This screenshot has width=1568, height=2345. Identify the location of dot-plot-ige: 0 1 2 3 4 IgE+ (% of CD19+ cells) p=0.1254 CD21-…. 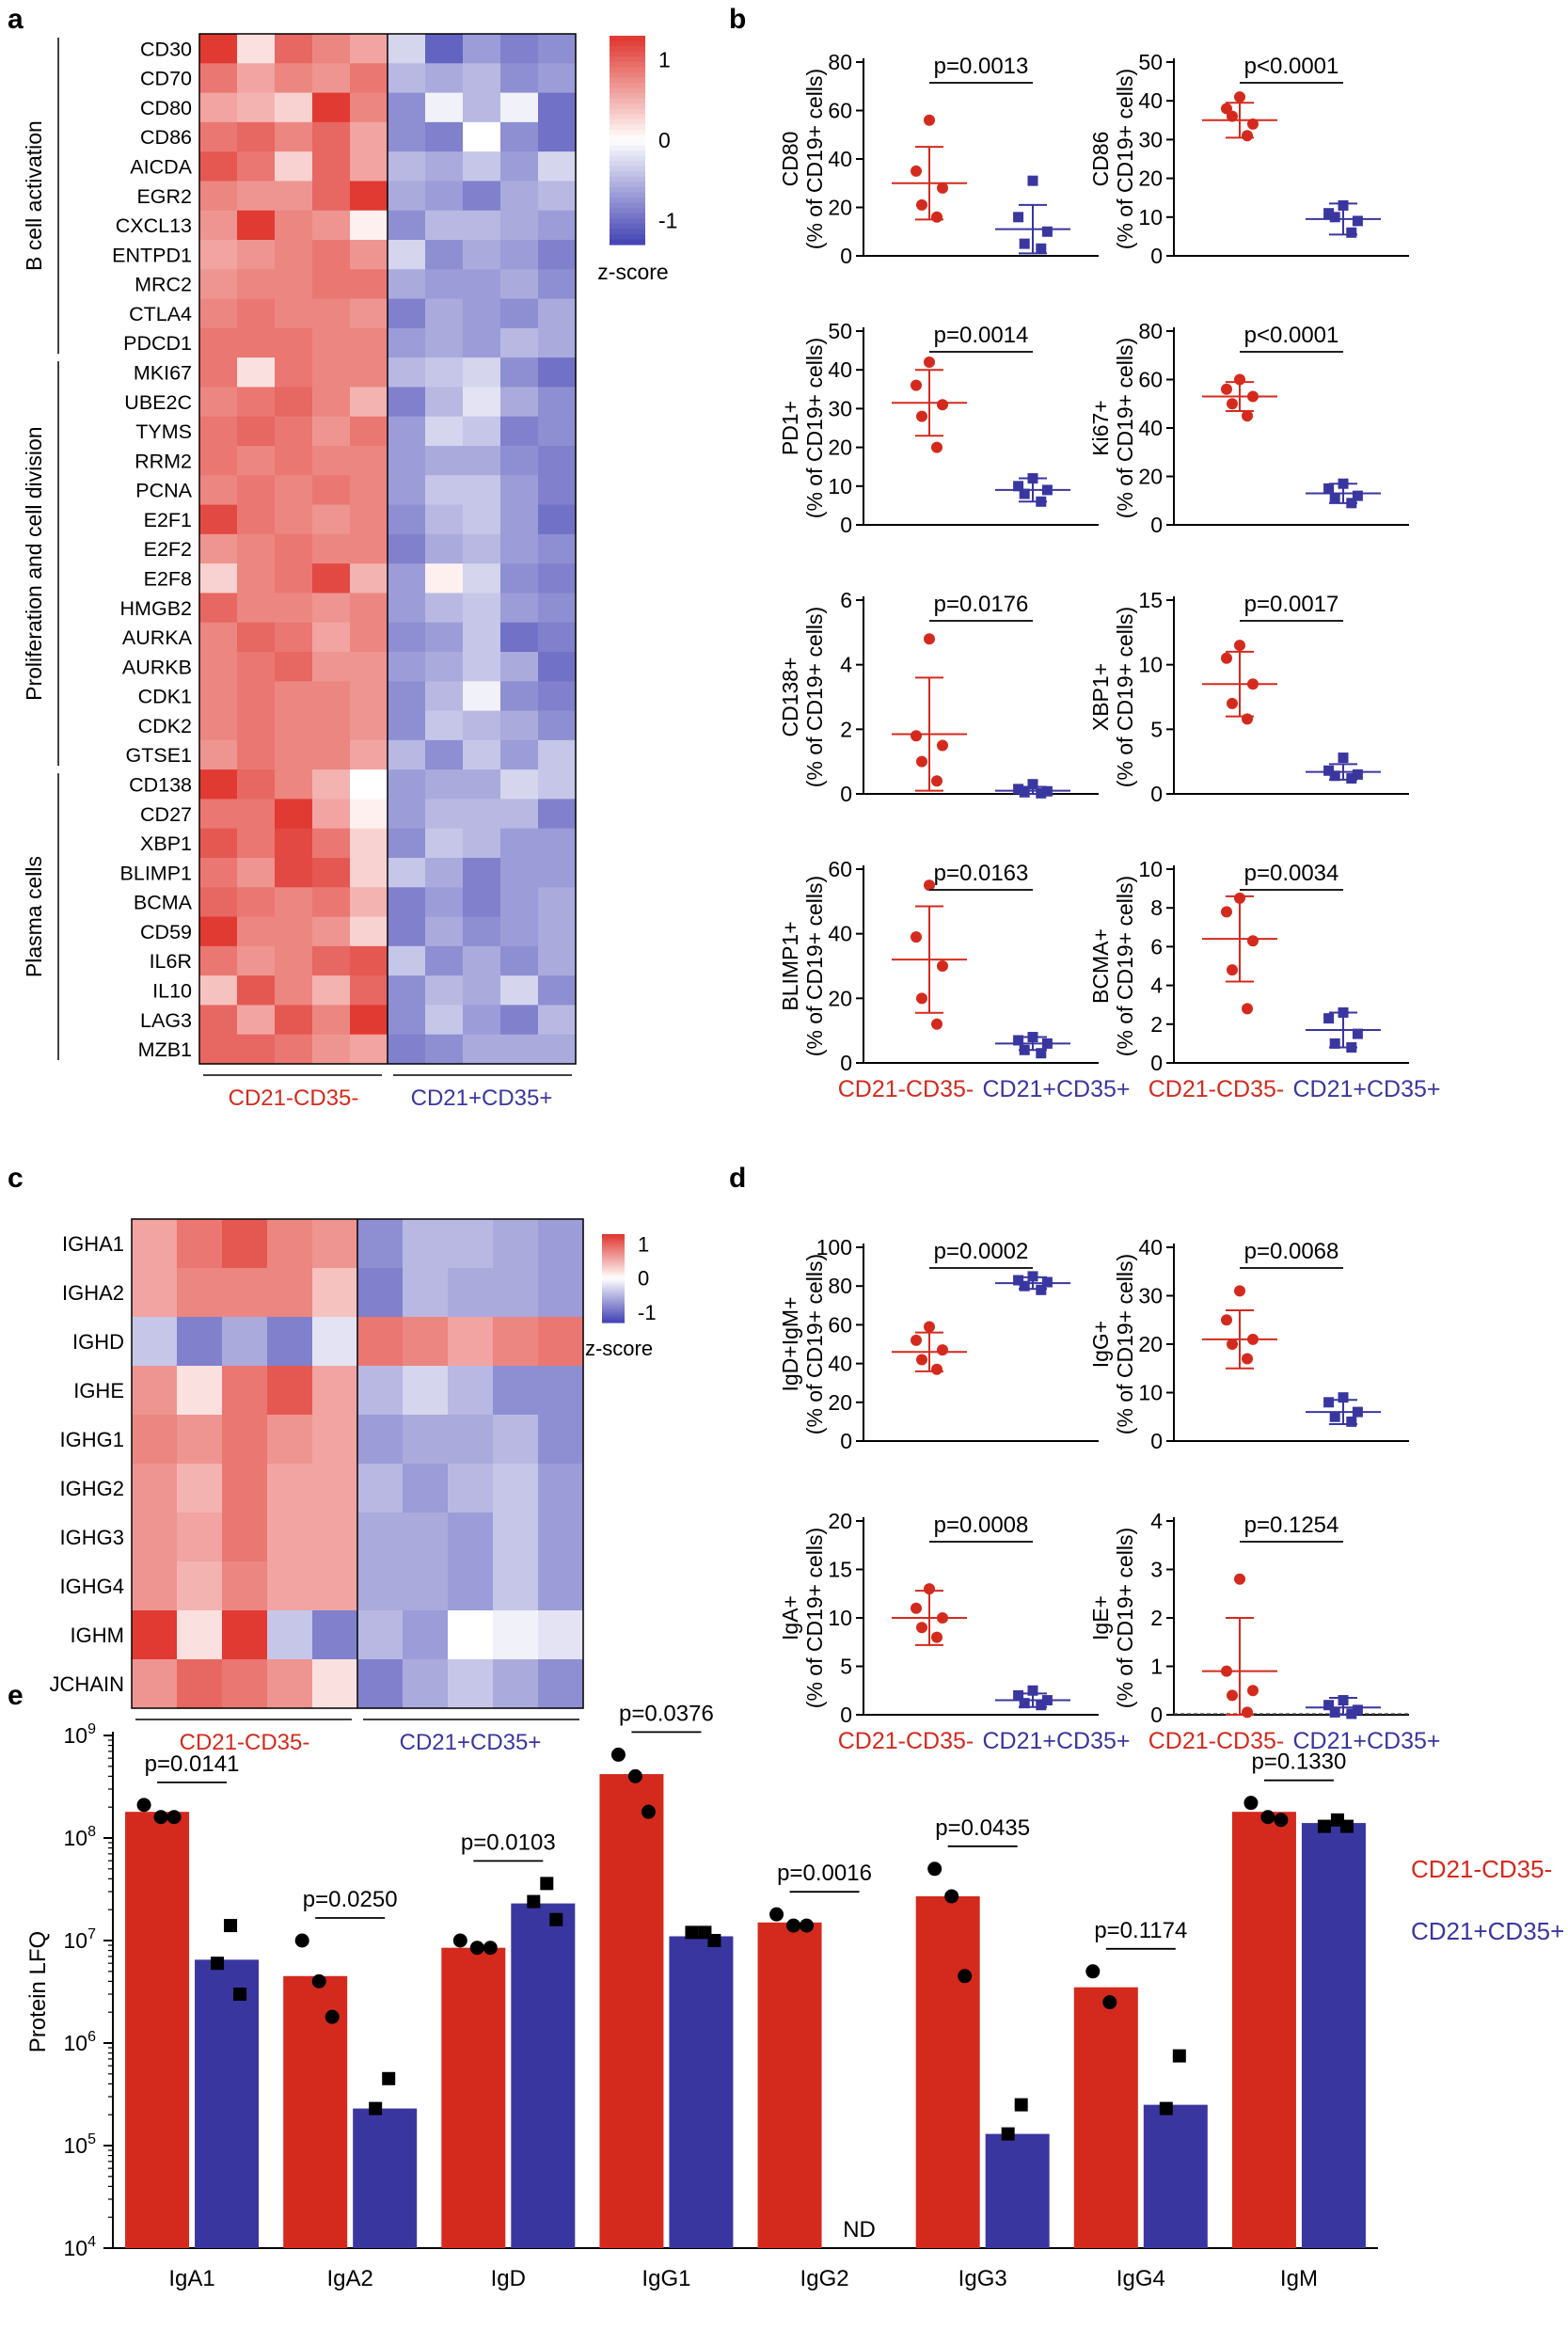
(1264, 1631).